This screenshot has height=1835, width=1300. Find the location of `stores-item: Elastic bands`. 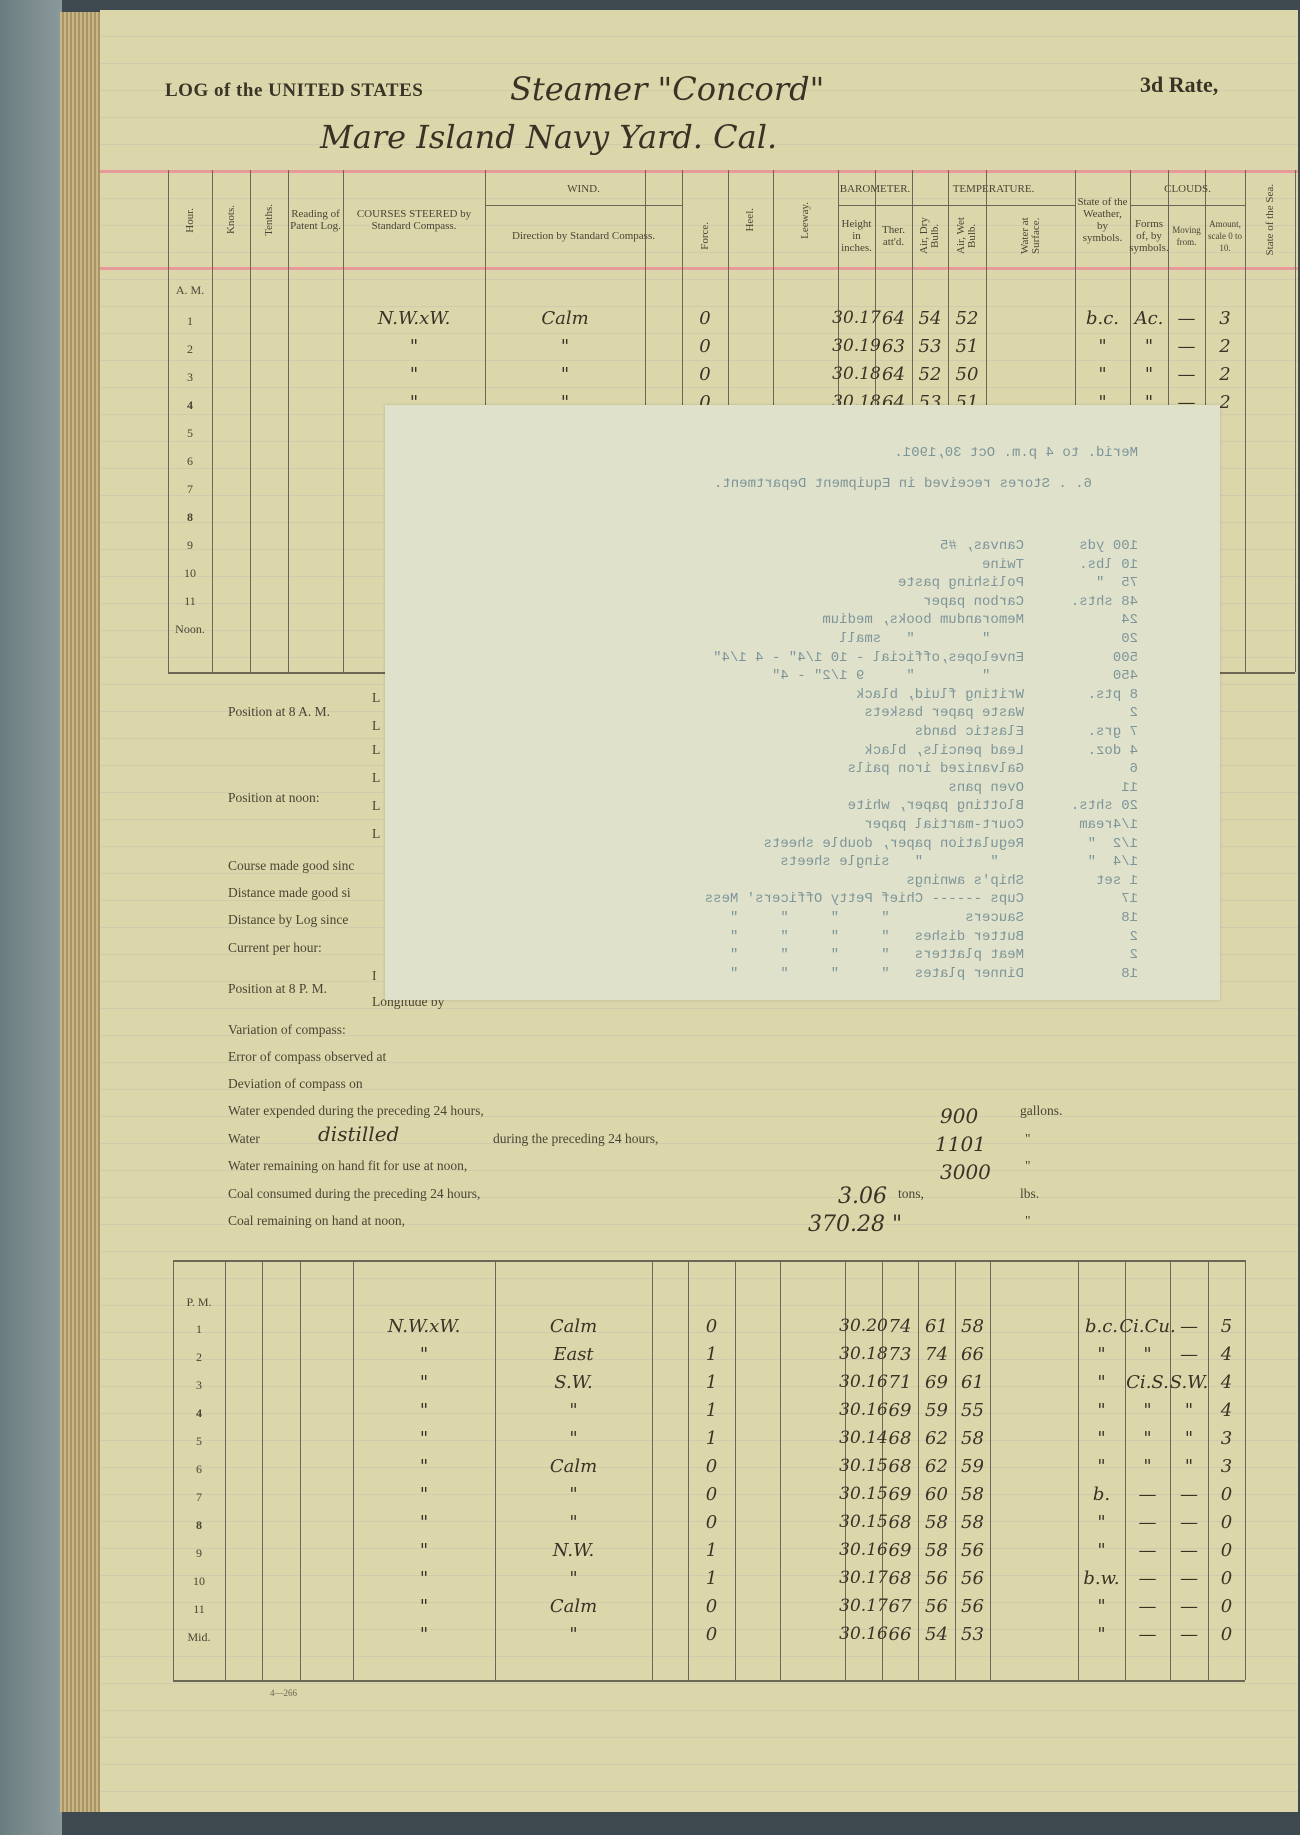

stores-item: Elastic bands is located at coordinates (969, 732).